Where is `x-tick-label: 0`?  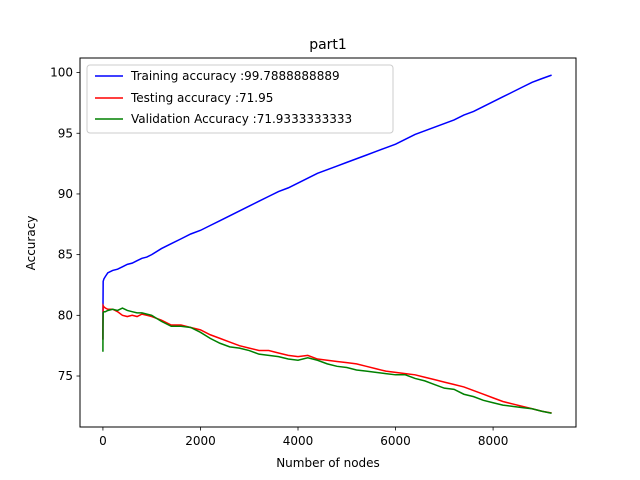
x-tick-label: 0 is located at coordinates (103, 441).